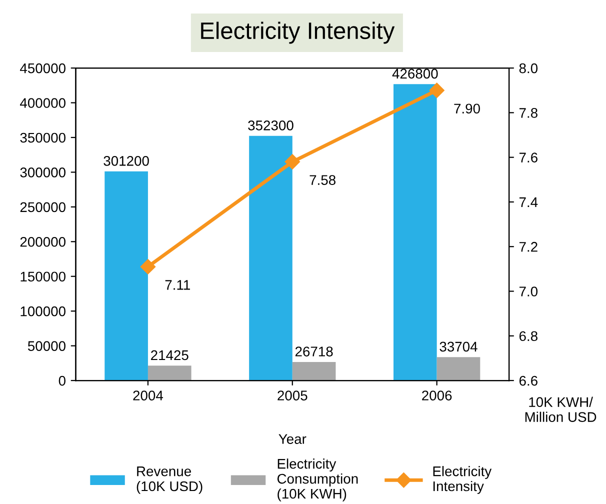 This screenshot has height=504, width=606. I want to click on legend-label: Electricity Intensity, so click(462, 480).